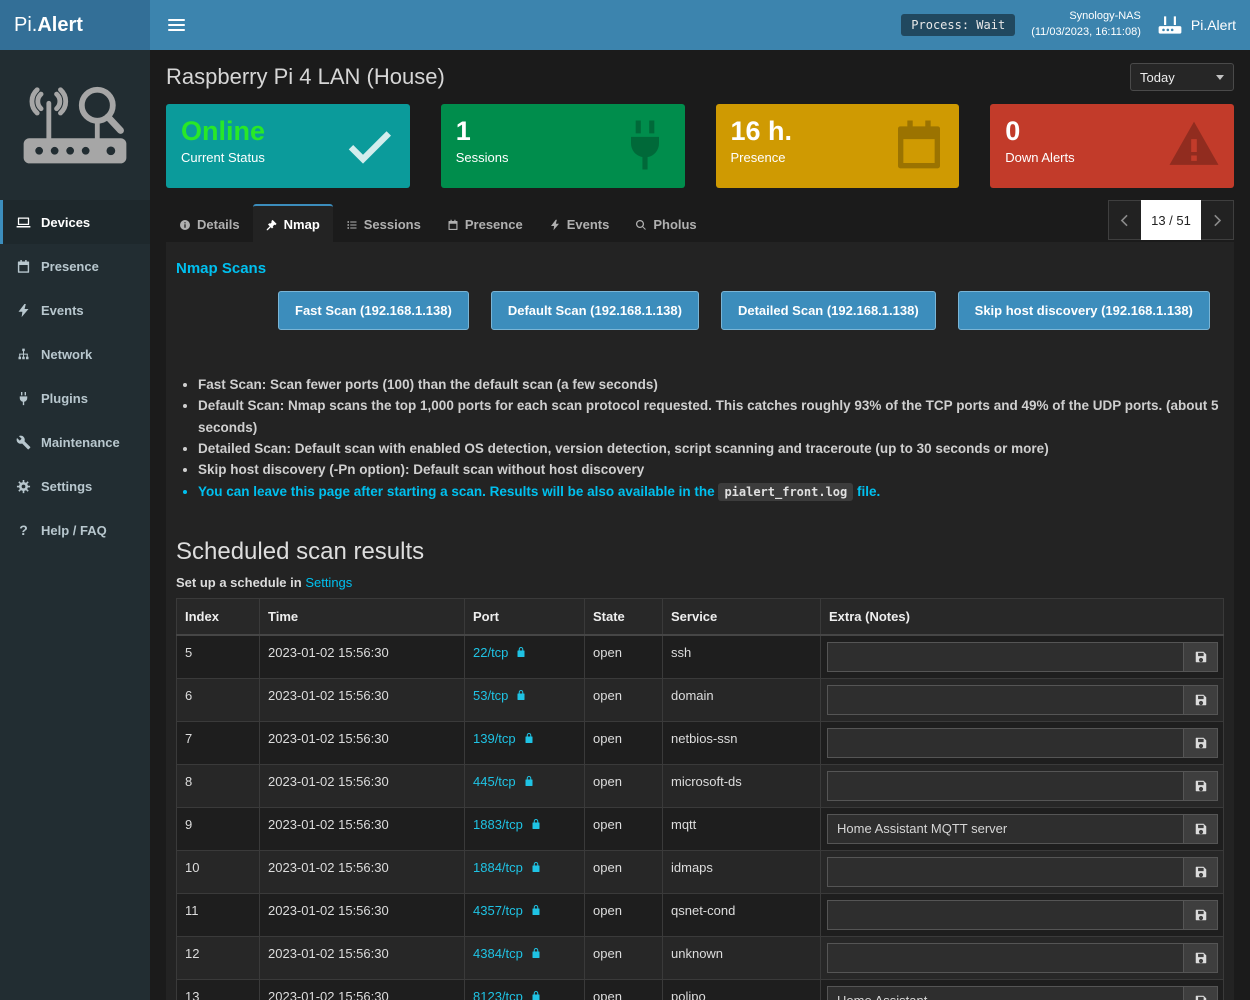 The height and width of the screenshot is (1000, 1250). What do you see at coordinates (75, 442) in the screenshot?
I see `sidebar-item-maintenance: Maintenance` at bounding box center [75, 442].